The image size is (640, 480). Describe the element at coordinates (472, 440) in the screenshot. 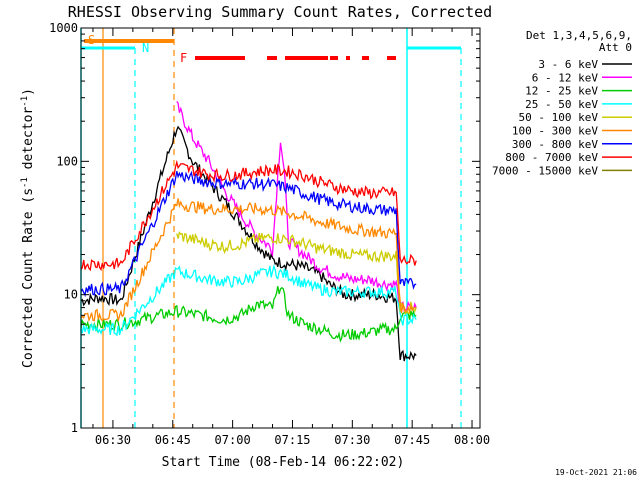

I see `x-tick-label: 08:00` at that location.